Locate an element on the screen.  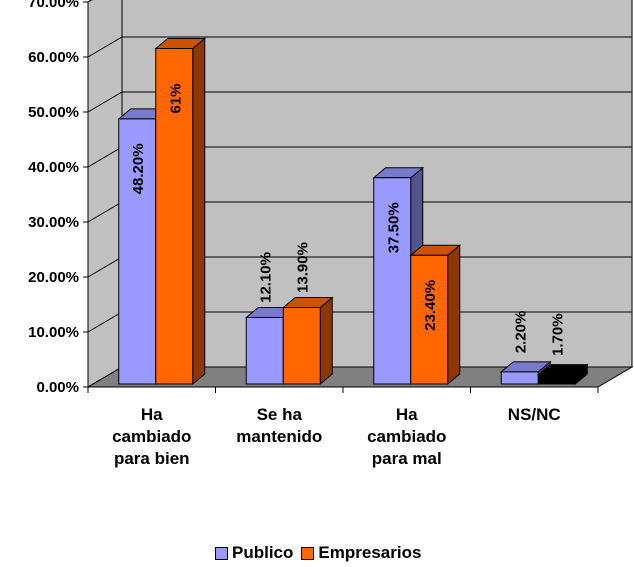
y-tick-label: 40.00% is located at coordinates (53, 167).